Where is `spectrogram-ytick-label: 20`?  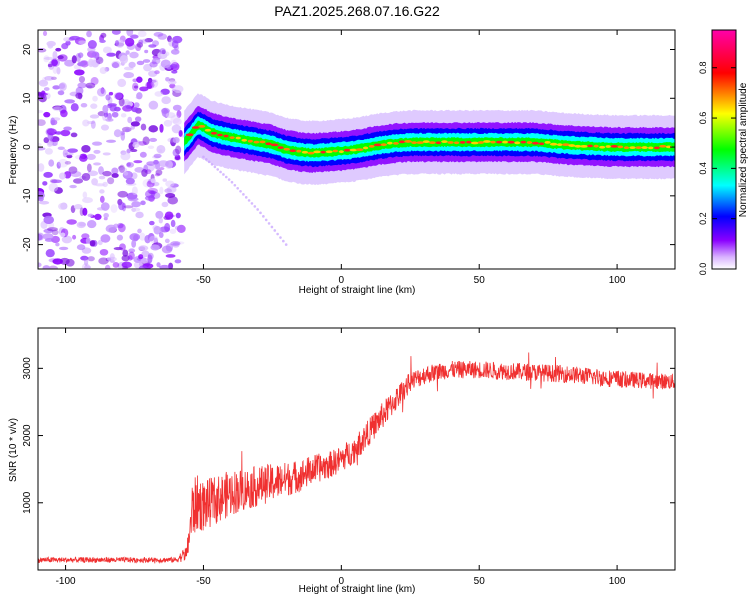
spectrogram-ytick-label: 20 is located at coordinates (27, 50).